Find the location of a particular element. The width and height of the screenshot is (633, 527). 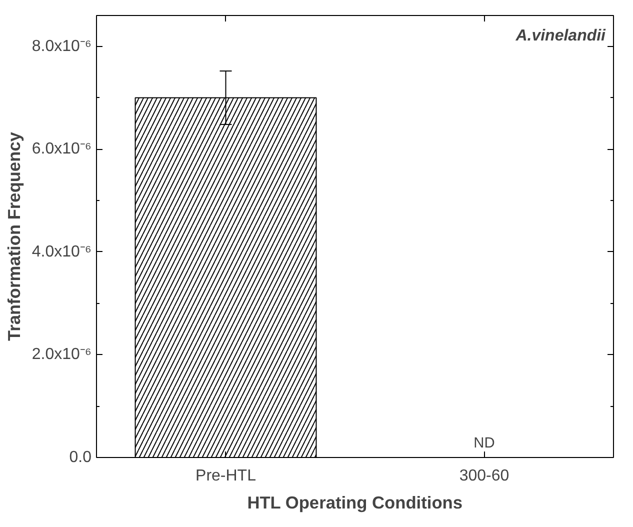

y-tick-label: 0.0 is located at coordinates (80, 457).